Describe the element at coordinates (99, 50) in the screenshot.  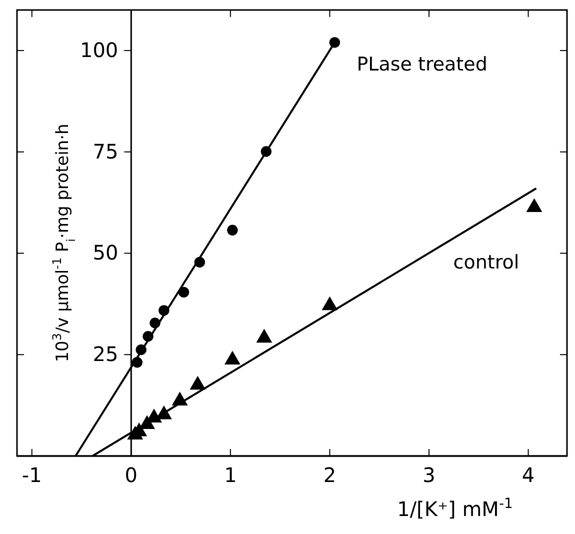
I see `y-tick-label: 100` at that location.